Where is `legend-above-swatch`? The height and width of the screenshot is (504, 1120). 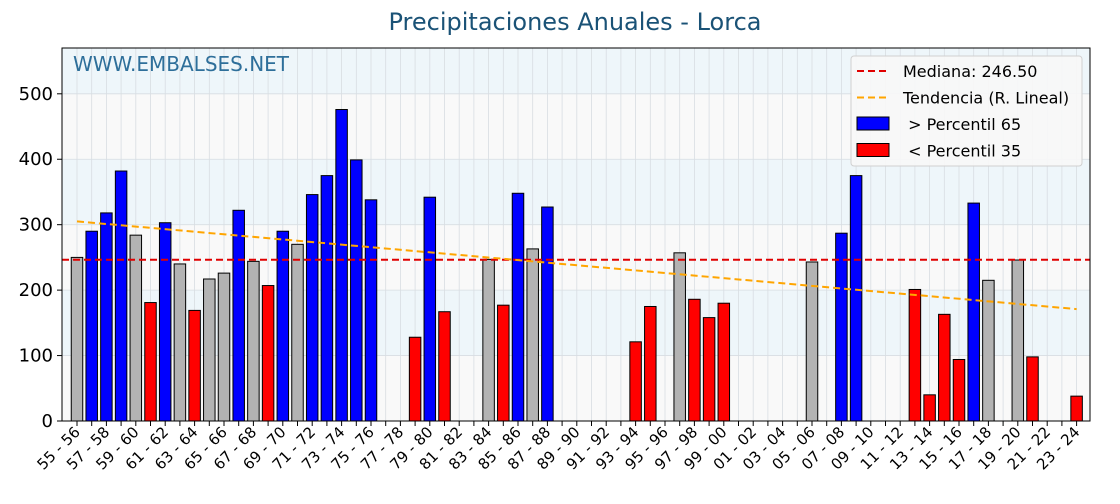
legend-above-swatch is located at coordinates (873, 123).